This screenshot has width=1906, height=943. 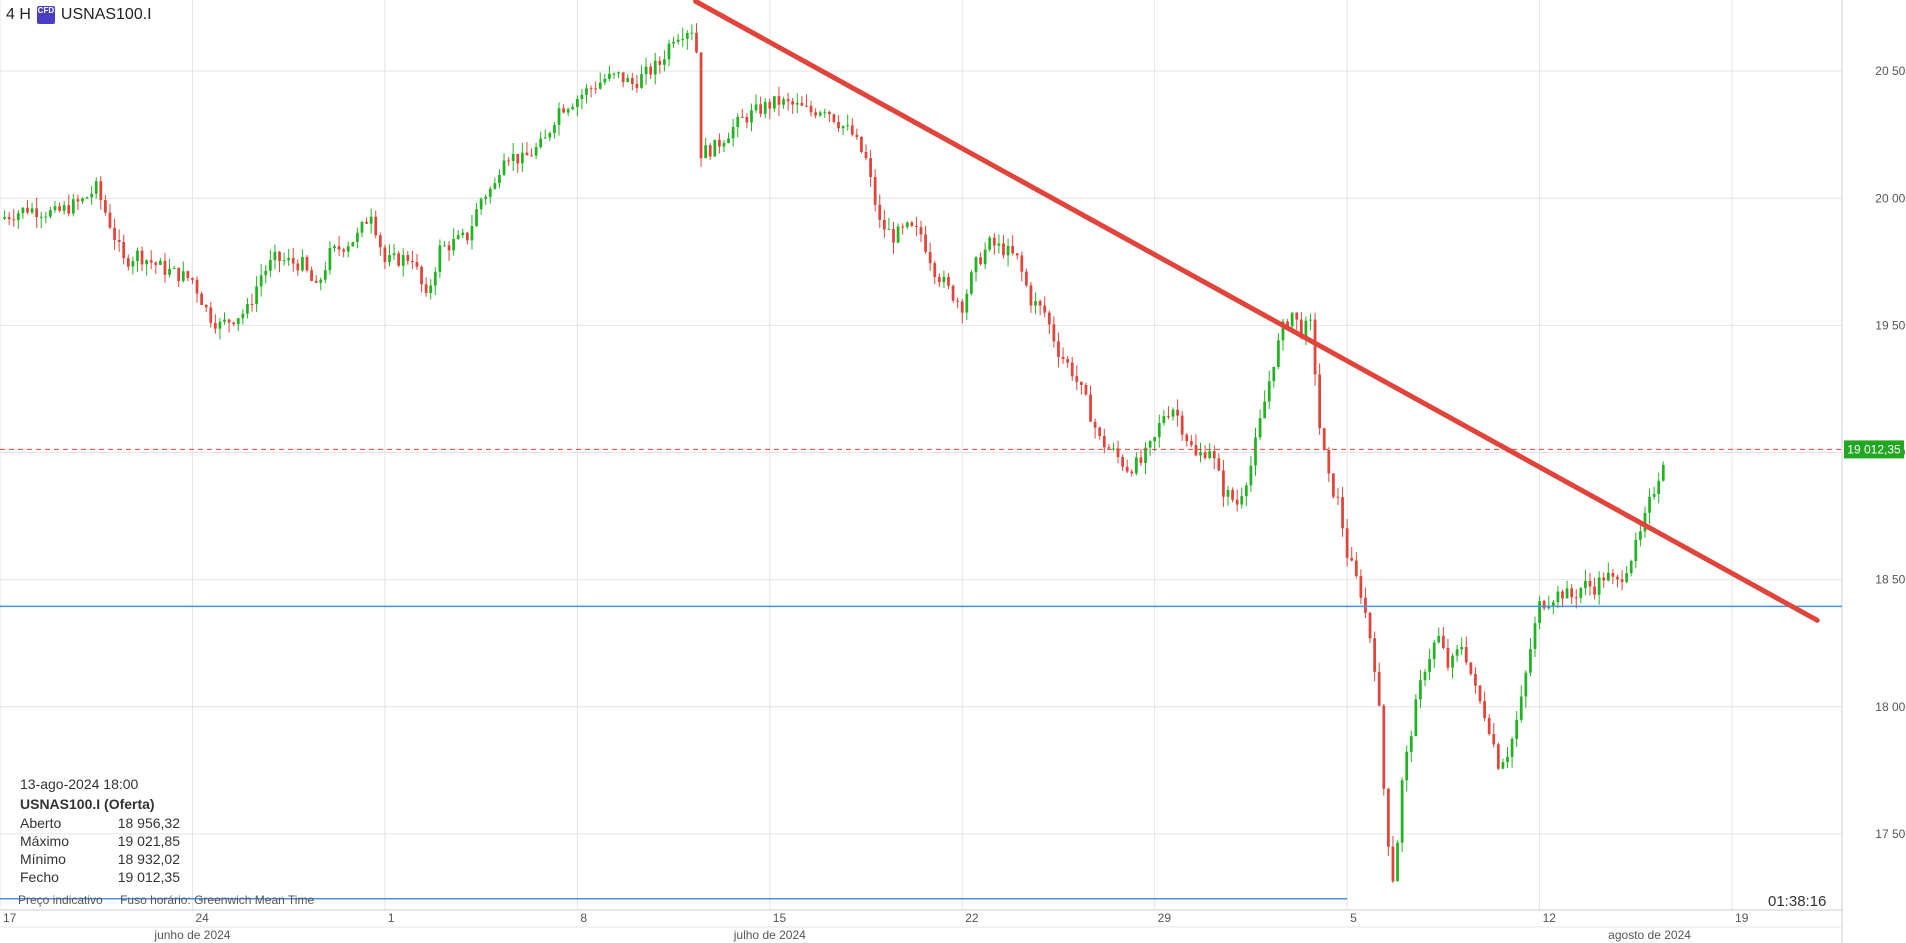 What do you see at coordinates (106, 14) in the screenshot?
I see `instrument-name: USNAS100.I` at bounding box center [106, 14].